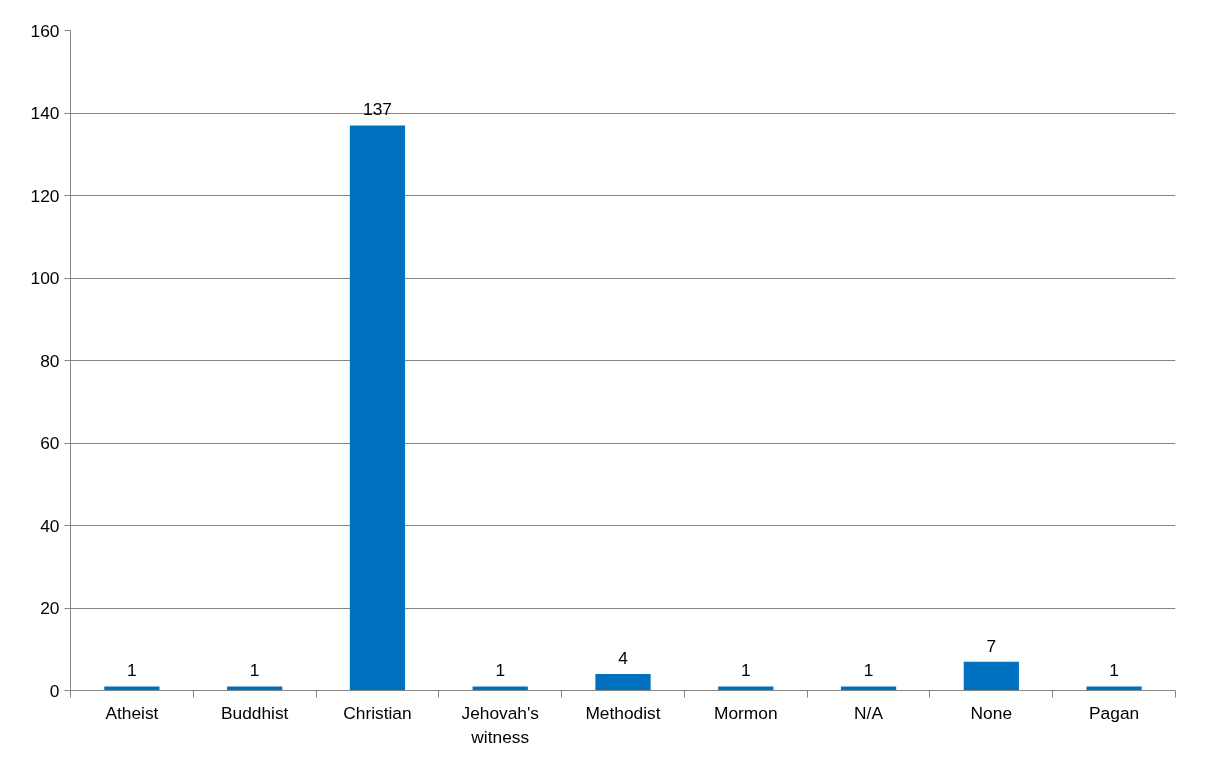 The height and width of the screenshot is (778, 1209). I want to click on y-tick-label: 60, so click(50, 443).